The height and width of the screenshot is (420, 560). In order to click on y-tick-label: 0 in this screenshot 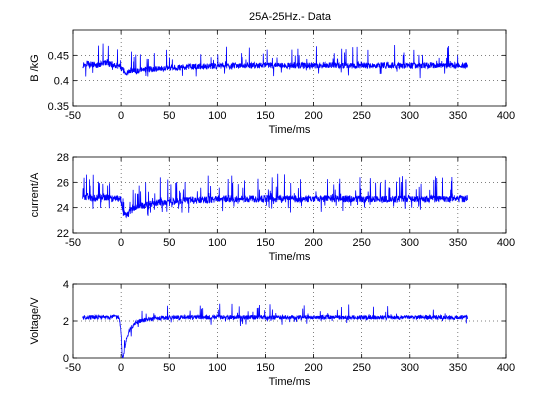, I will do `click(66, 359)`.